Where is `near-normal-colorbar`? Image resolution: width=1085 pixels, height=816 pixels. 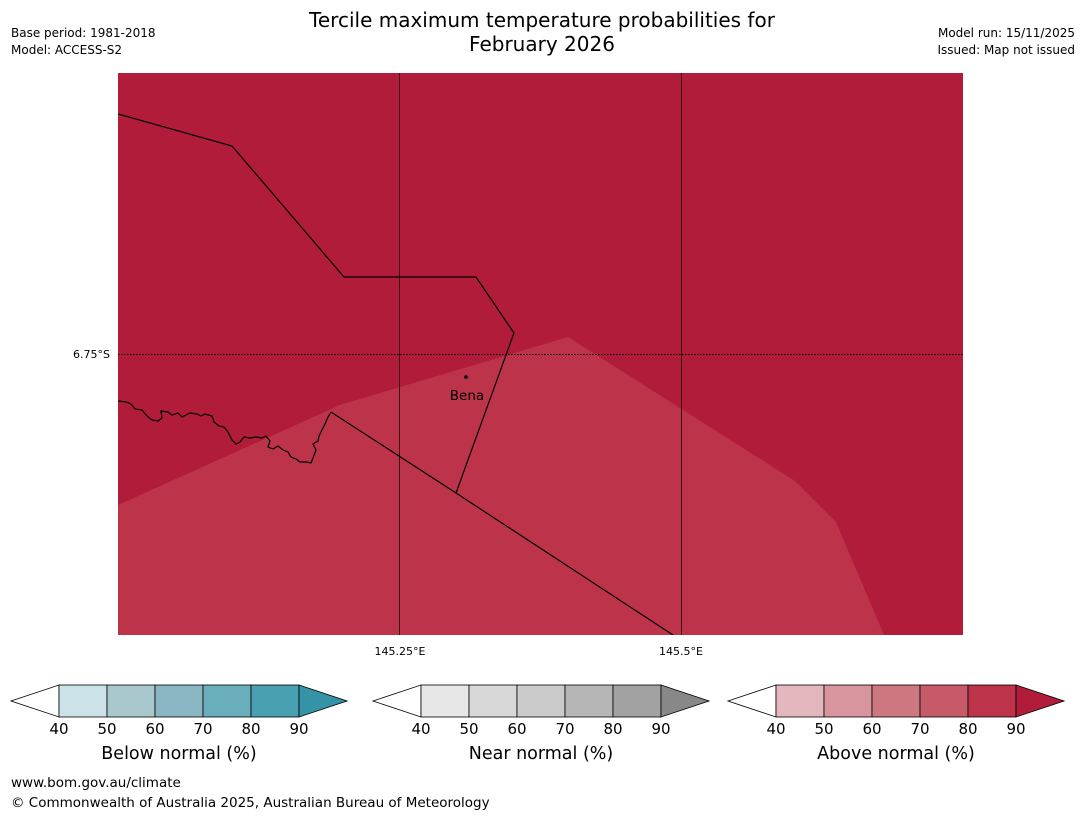
near-normal-colorbar is located at coordinates (541, 701).